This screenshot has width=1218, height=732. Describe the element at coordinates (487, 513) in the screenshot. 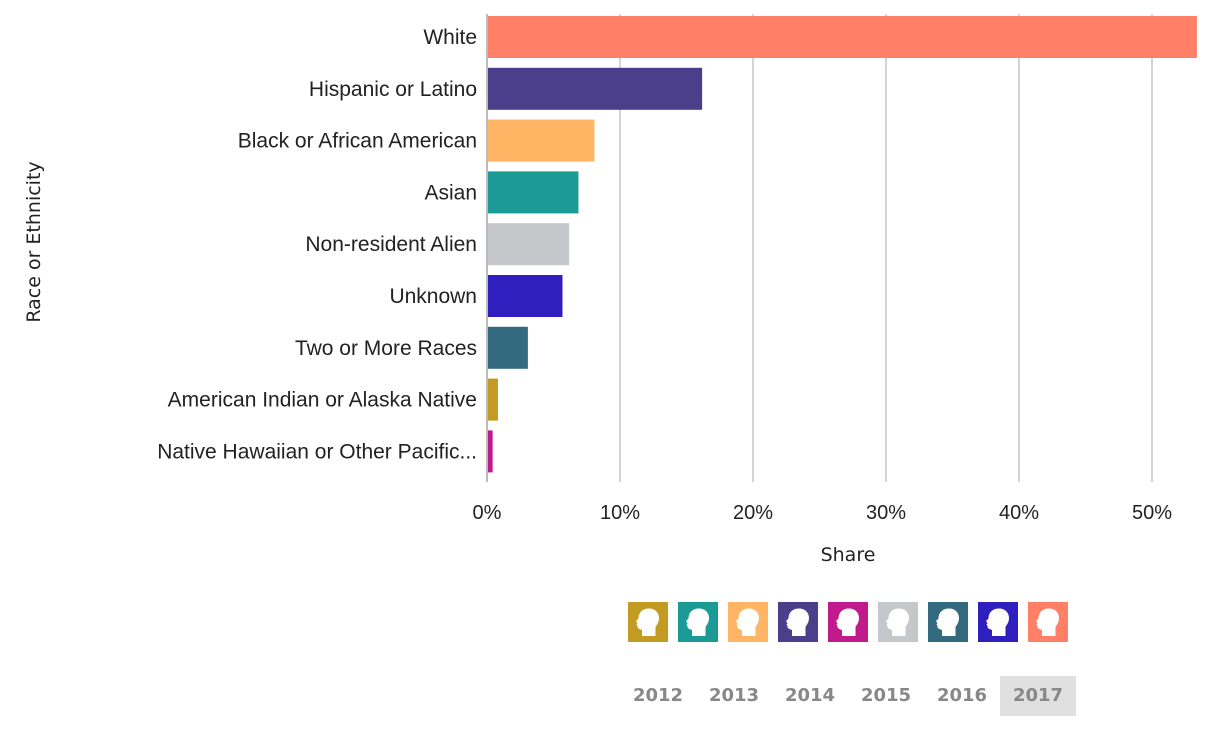

I see `x-tick-label: 0%` at that location.